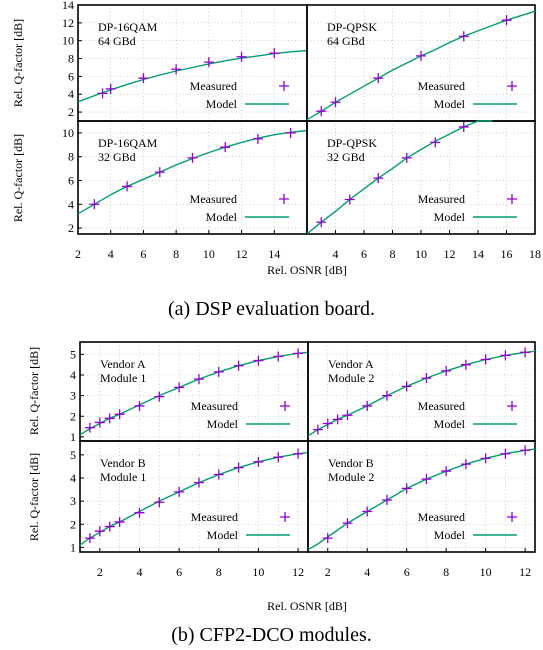  Describe the element at coordinates (219, 572) in the screenshot. I see `x-tick-label: 8` at that location.